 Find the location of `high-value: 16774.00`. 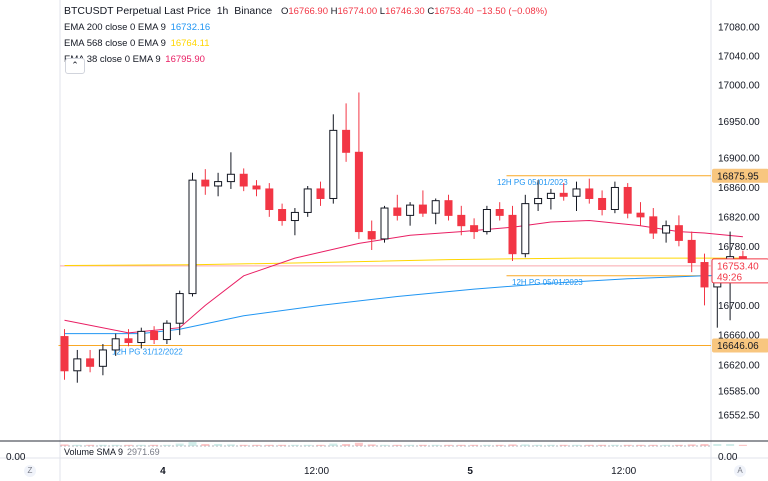

high-value: 16774.00 is located at coordinates (357, 11).